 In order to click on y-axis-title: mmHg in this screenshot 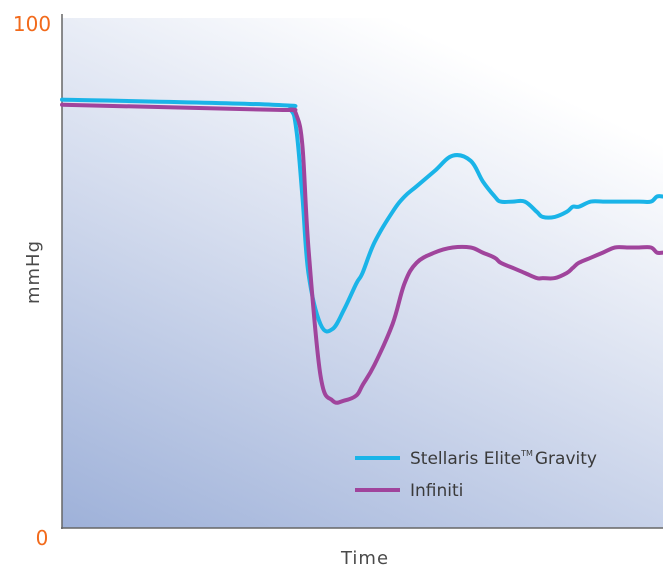, I will do `click(33, 272)`.